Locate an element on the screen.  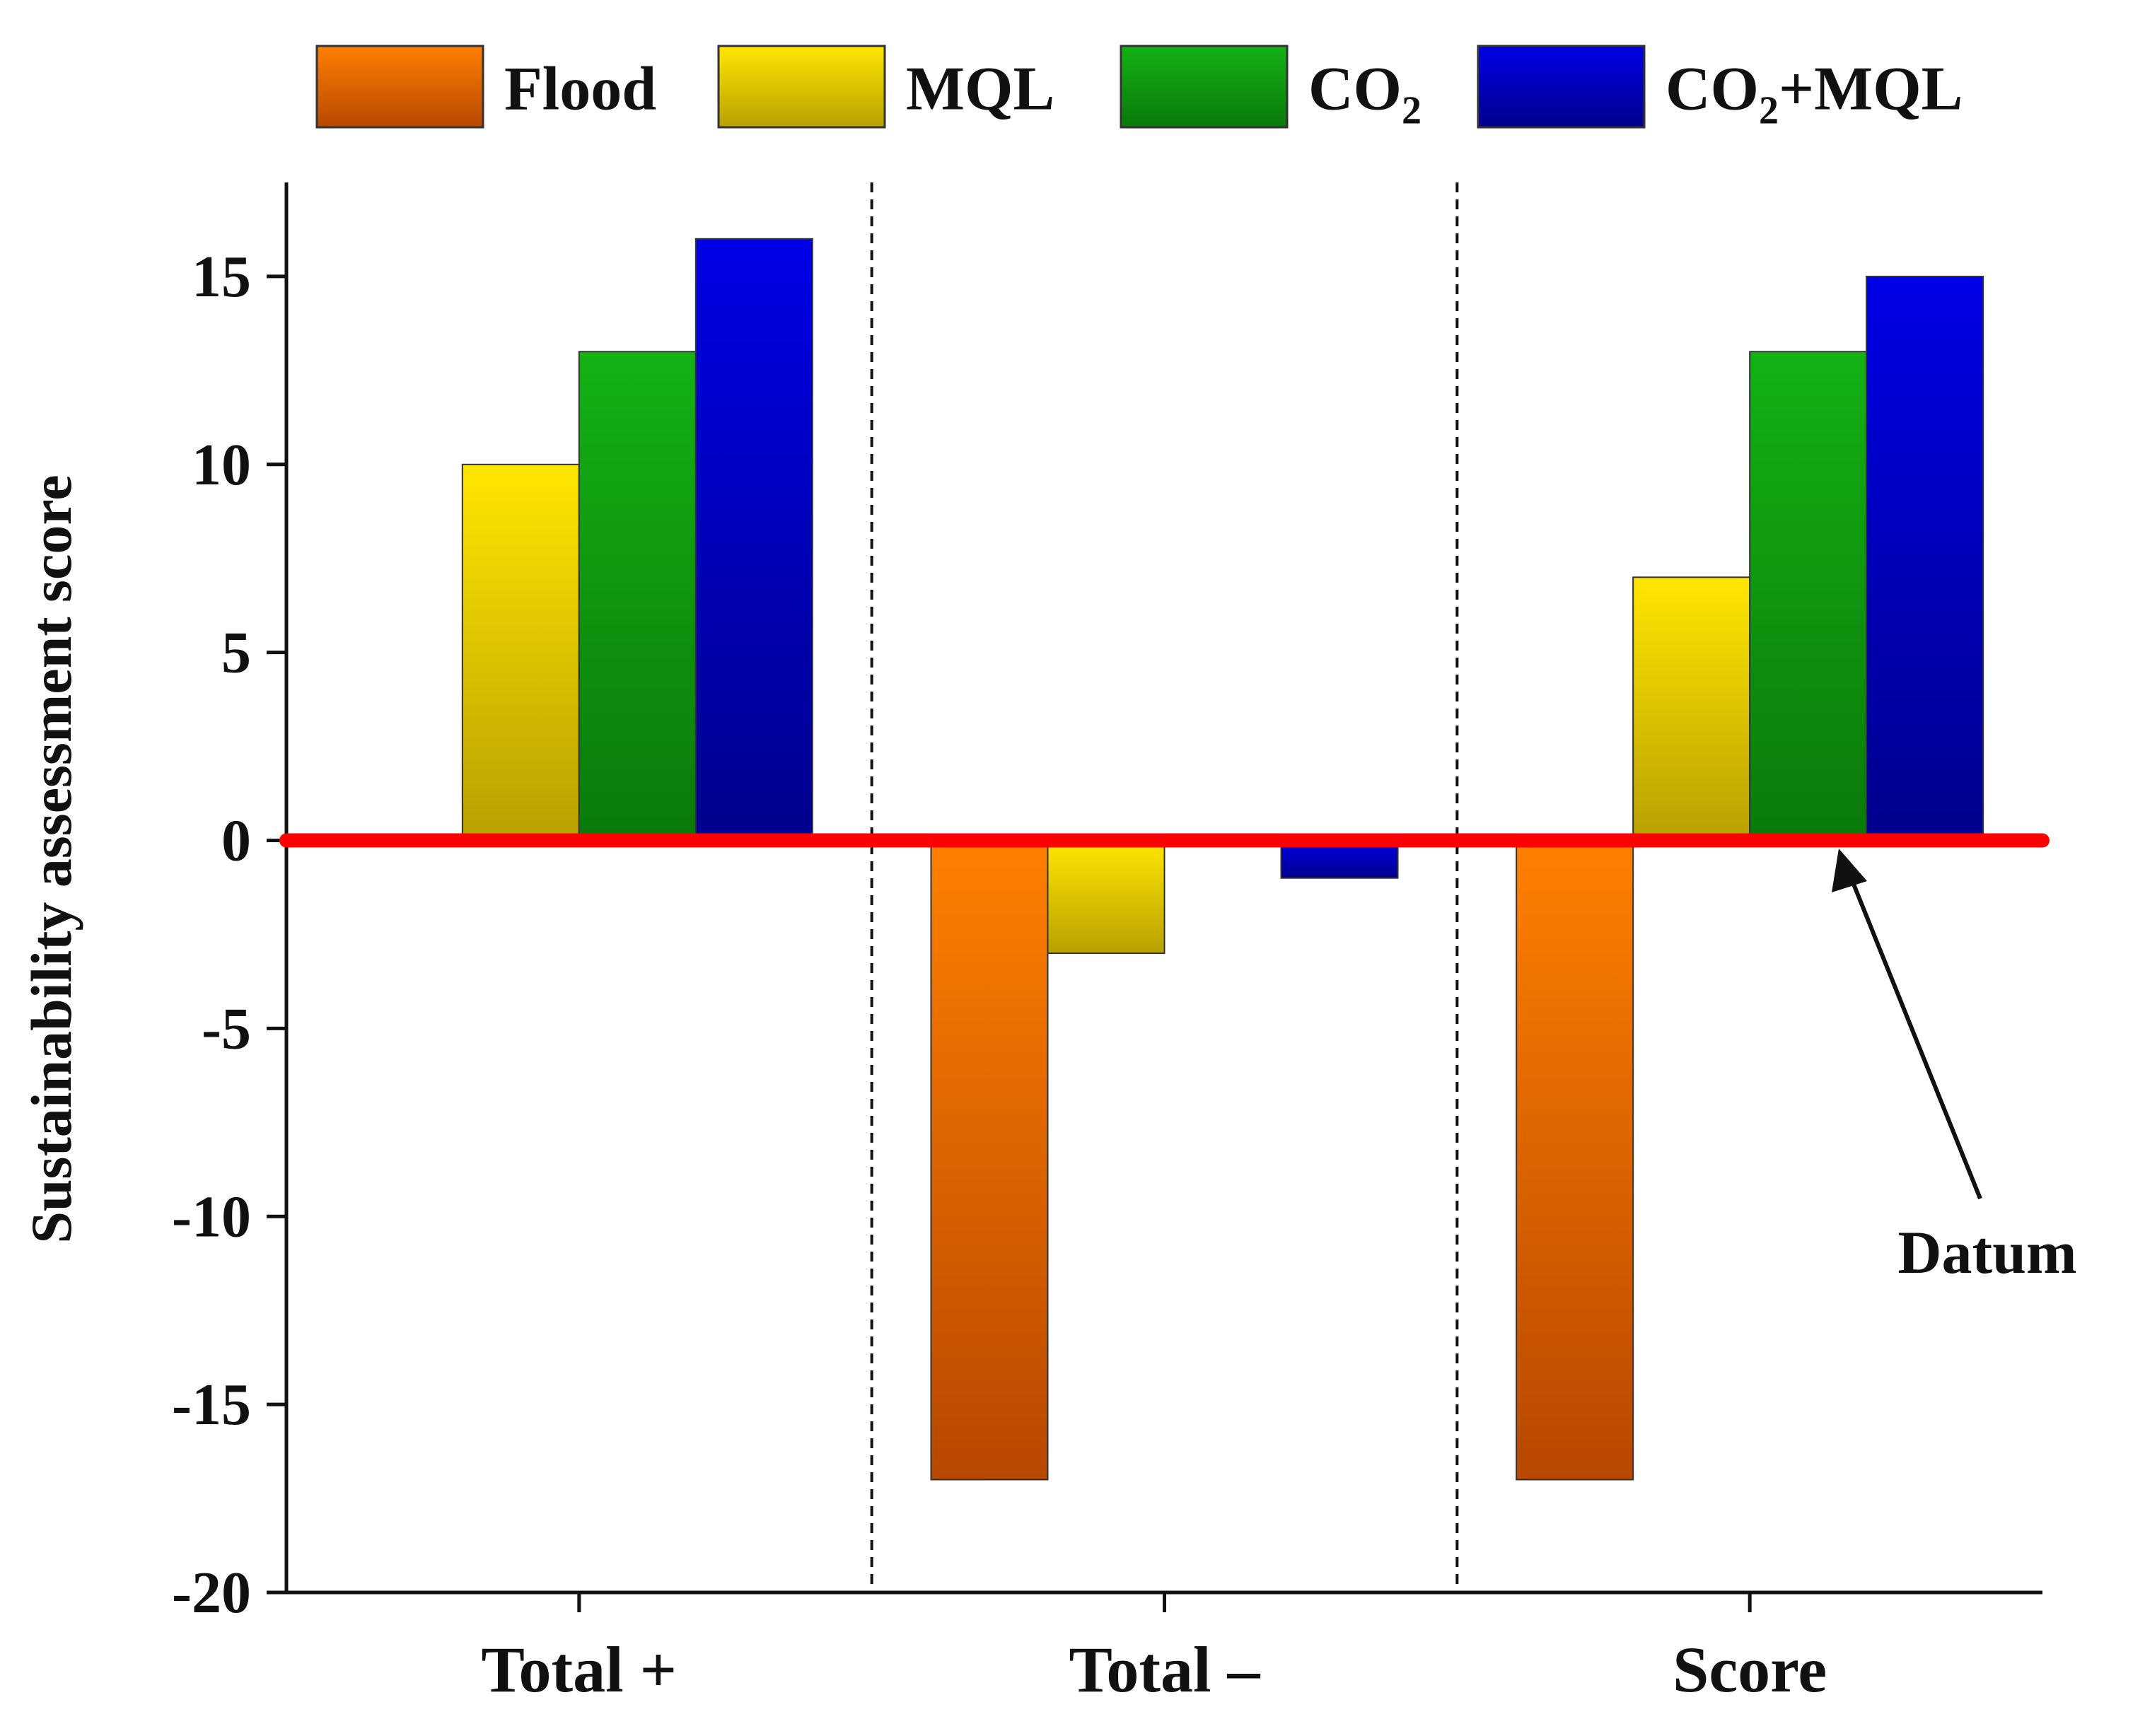
legend-label-tail-3: +MQL is located at coordinates (1871, 89).